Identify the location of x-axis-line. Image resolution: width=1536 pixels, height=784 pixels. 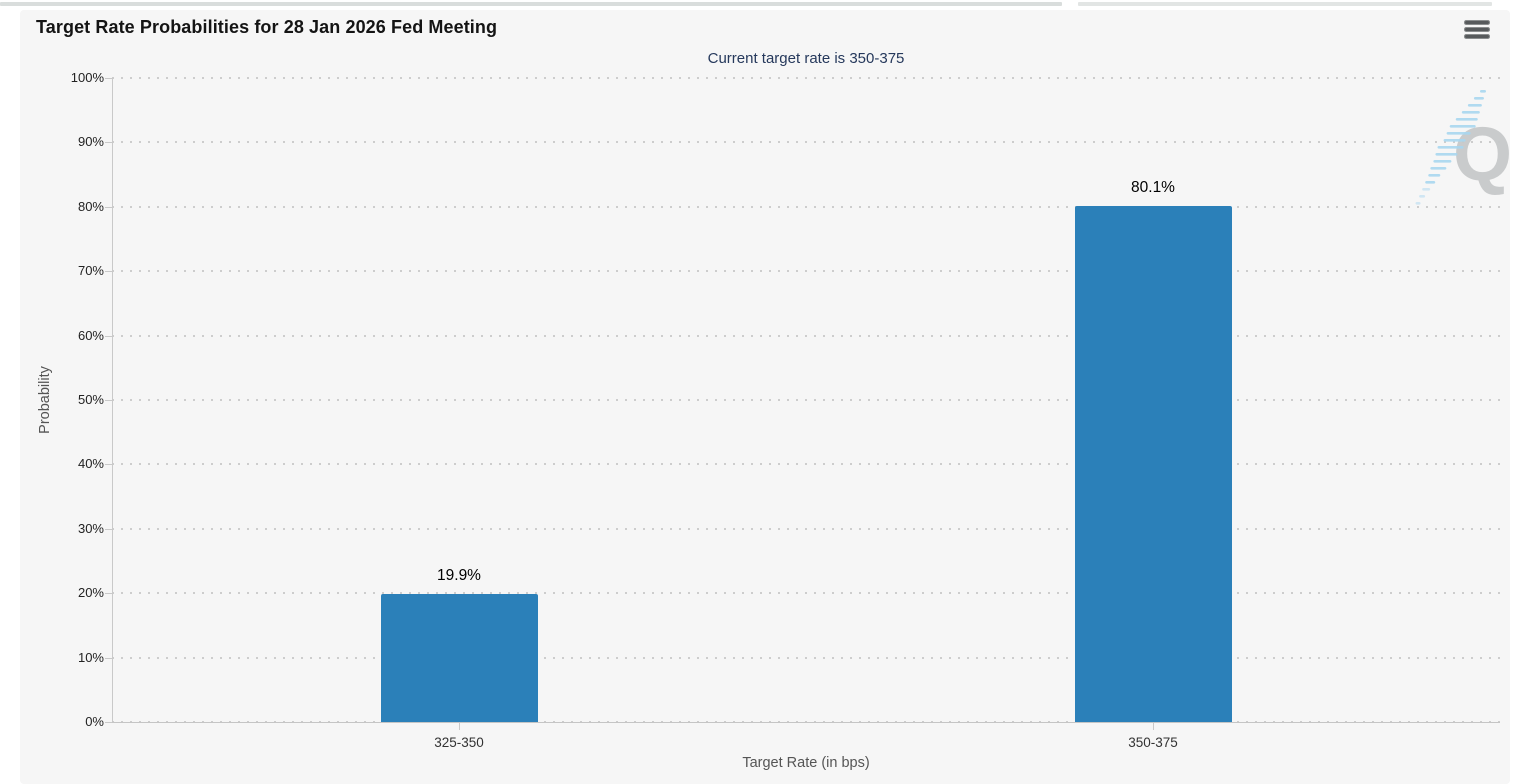
(806, 722).